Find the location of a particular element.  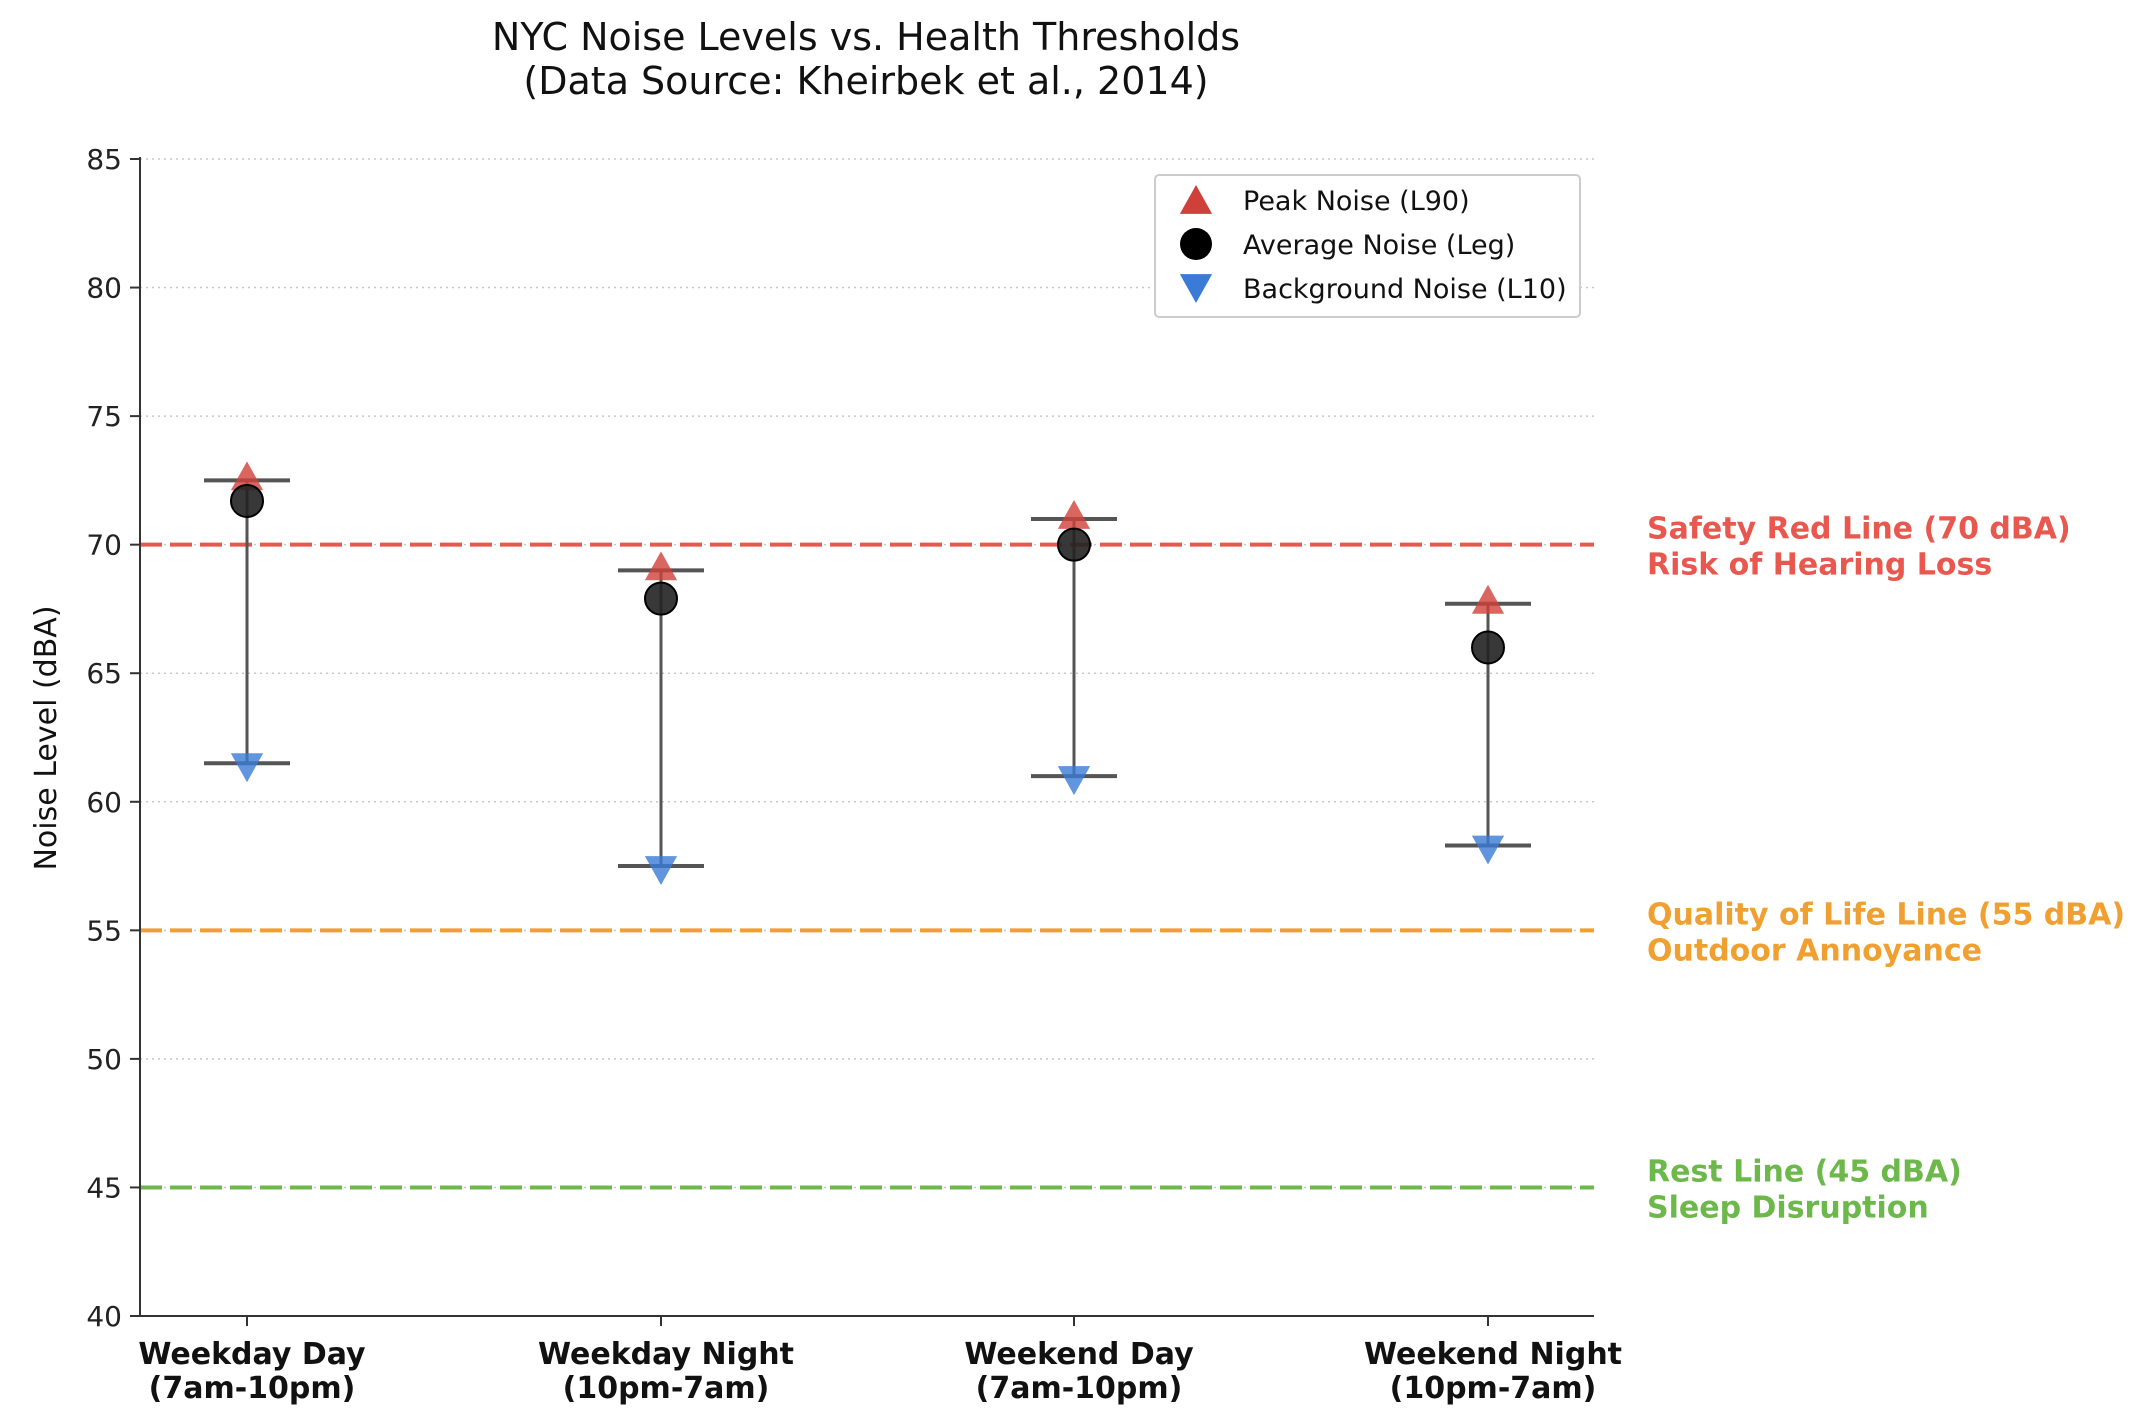

x-tick-label: Weekday Day is located at coordinates (252, 1354).